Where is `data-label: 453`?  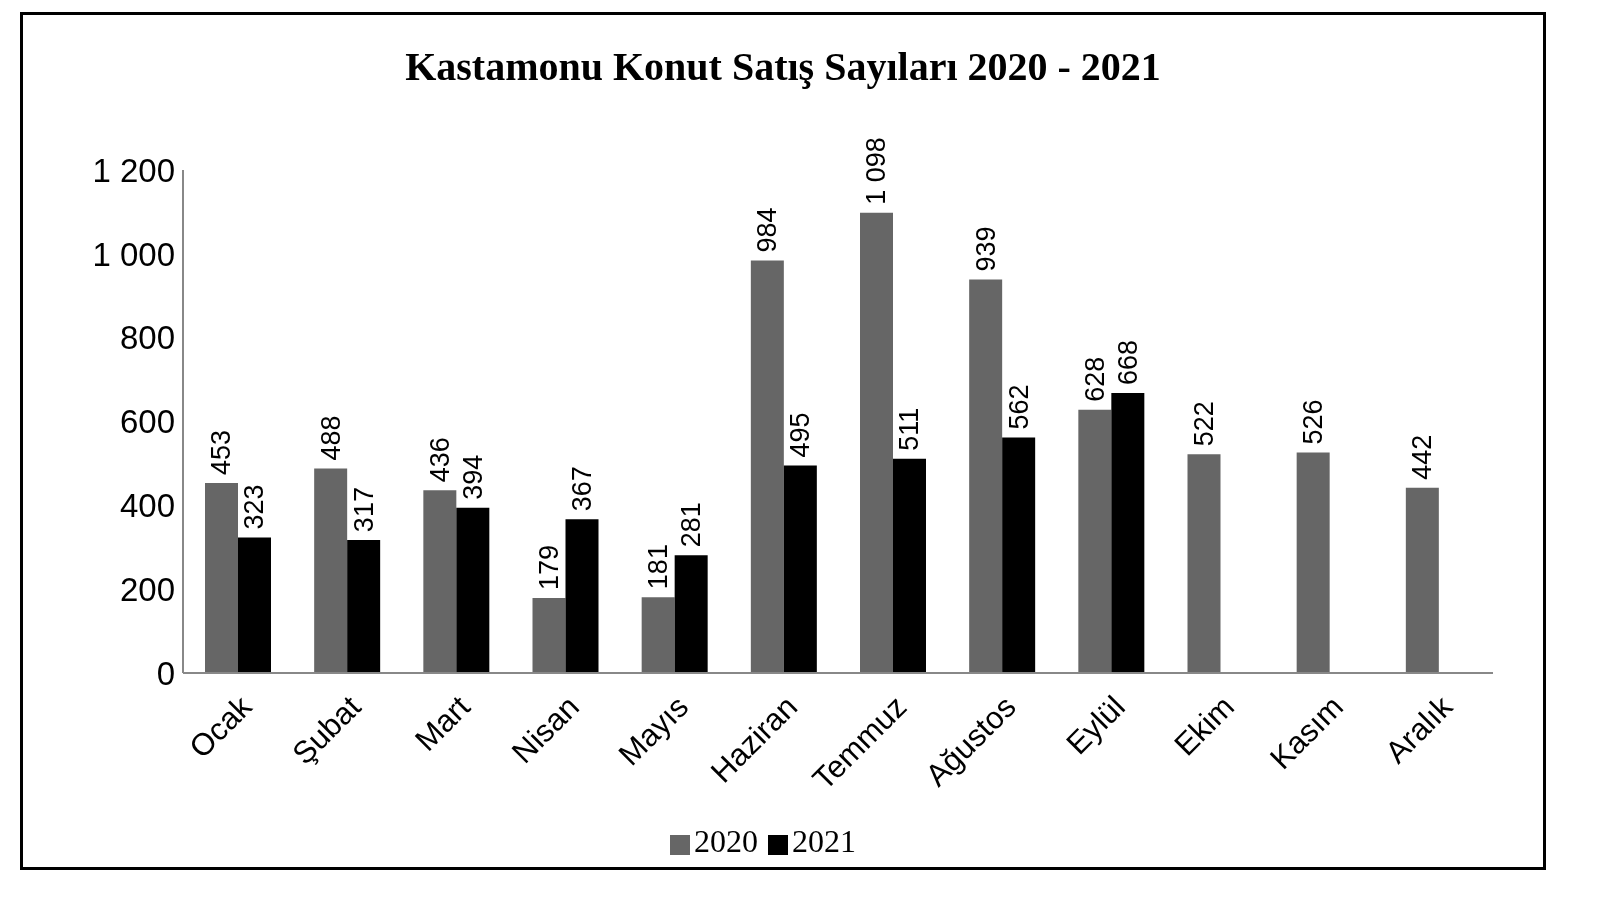
data-label: 453 is located at coordinates (221, 453).